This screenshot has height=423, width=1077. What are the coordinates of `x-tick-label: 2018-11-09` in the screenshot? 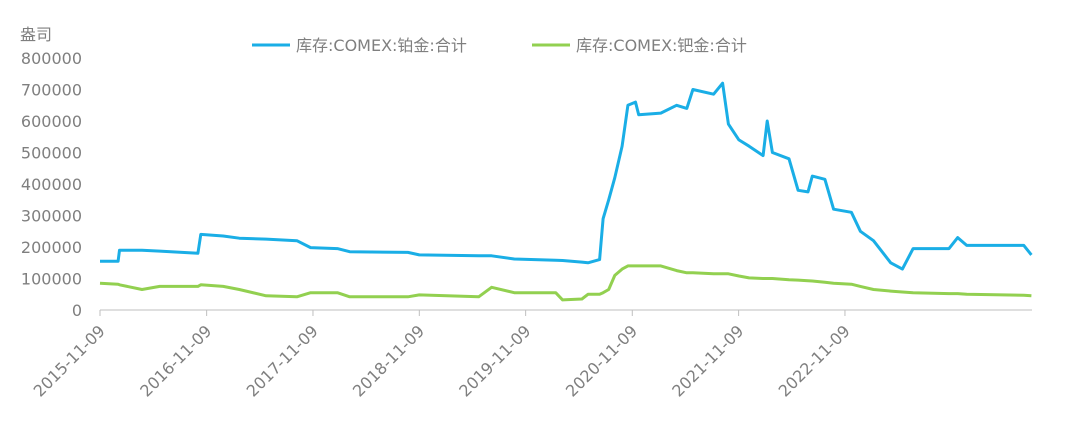 It's located at (388, 360).